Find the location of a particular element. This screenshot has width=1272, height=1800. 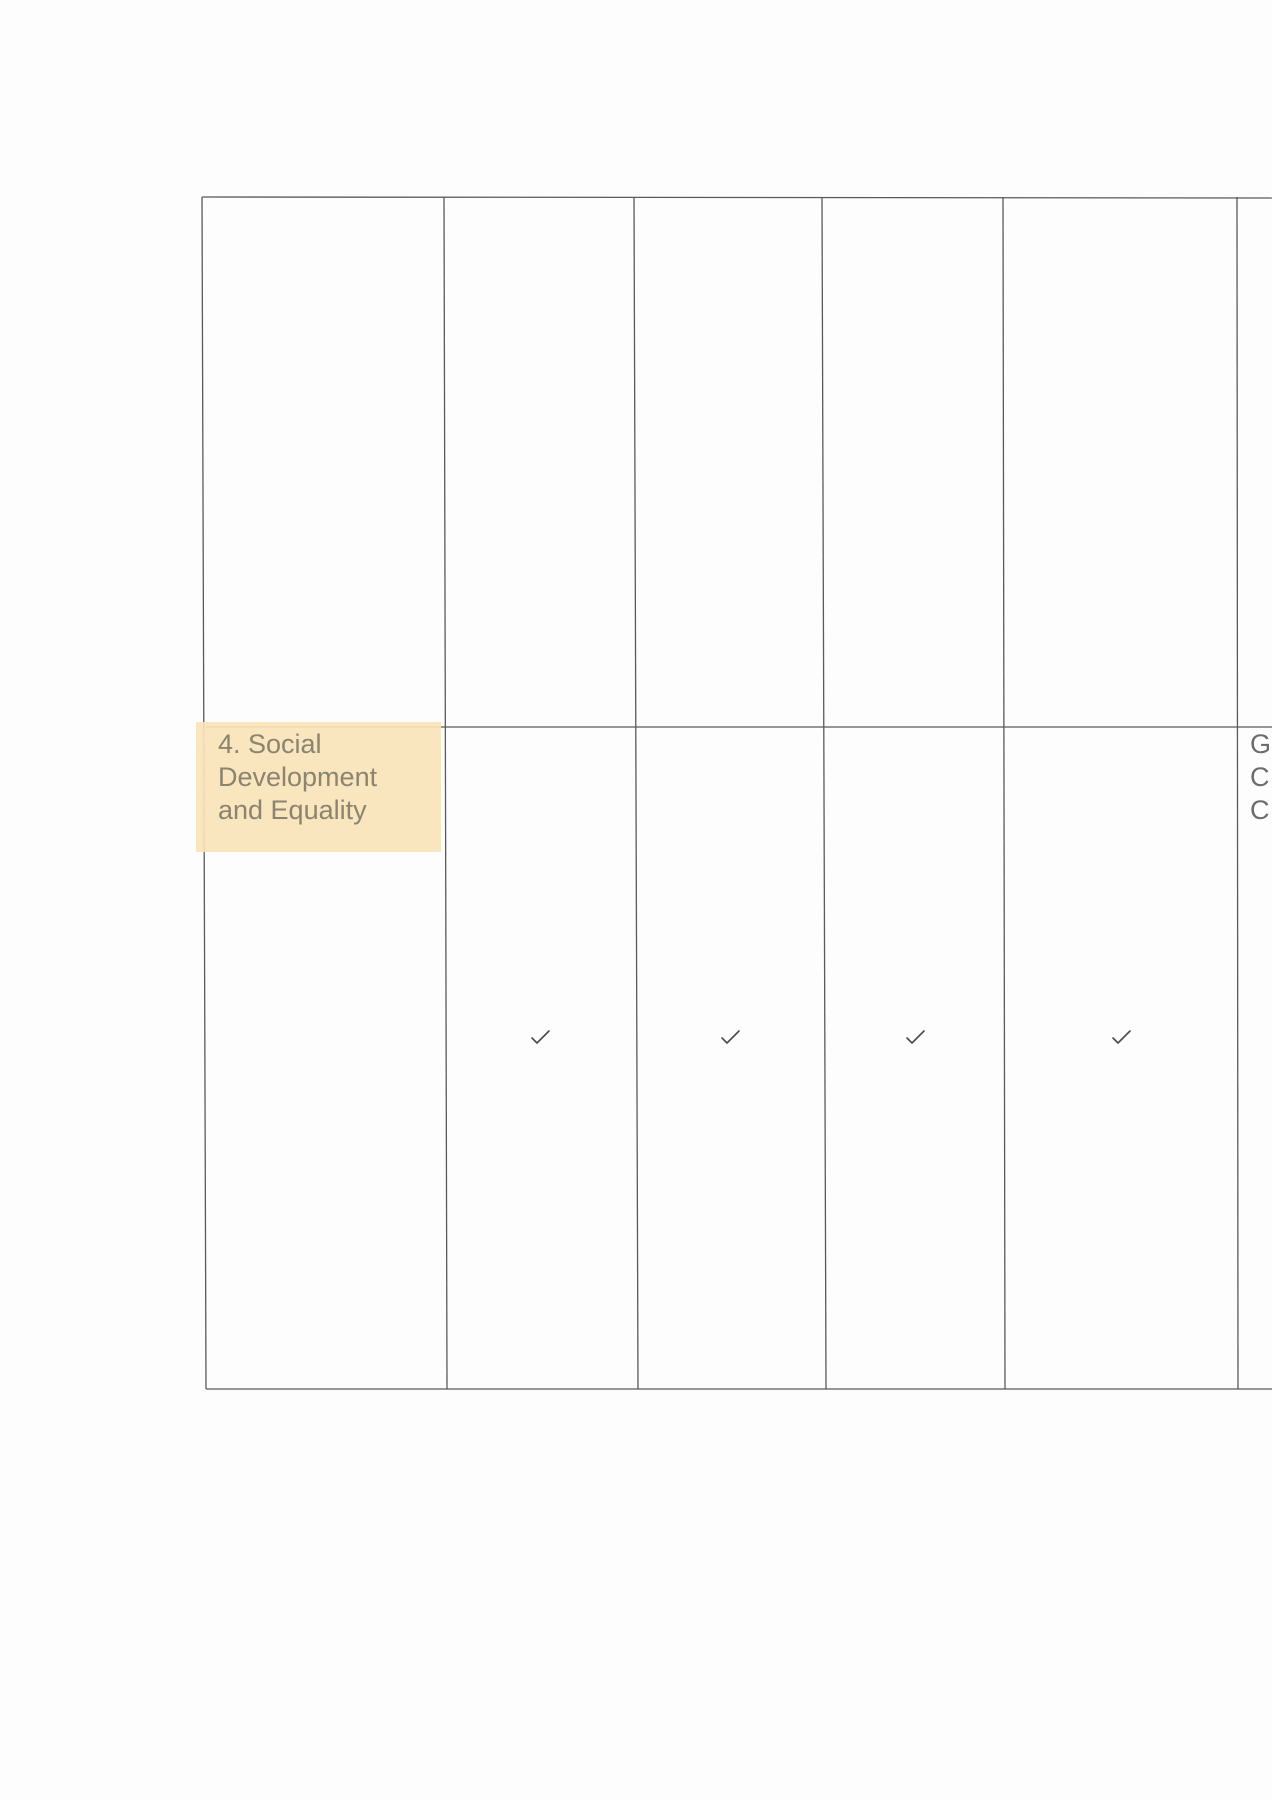

row-label-line-1: 4. Social is located at coordinates (270, 744).